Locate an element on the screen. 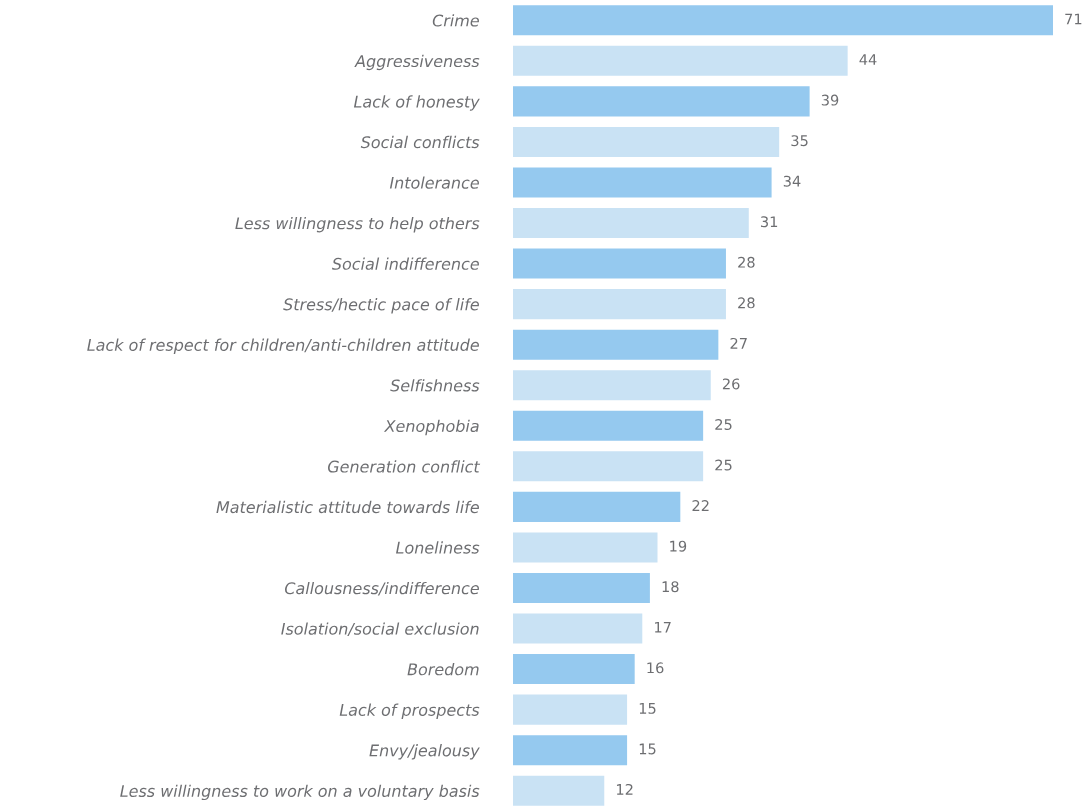 The image size is (1083, 811). data-label: 35 is located at coordinates (799, 141).